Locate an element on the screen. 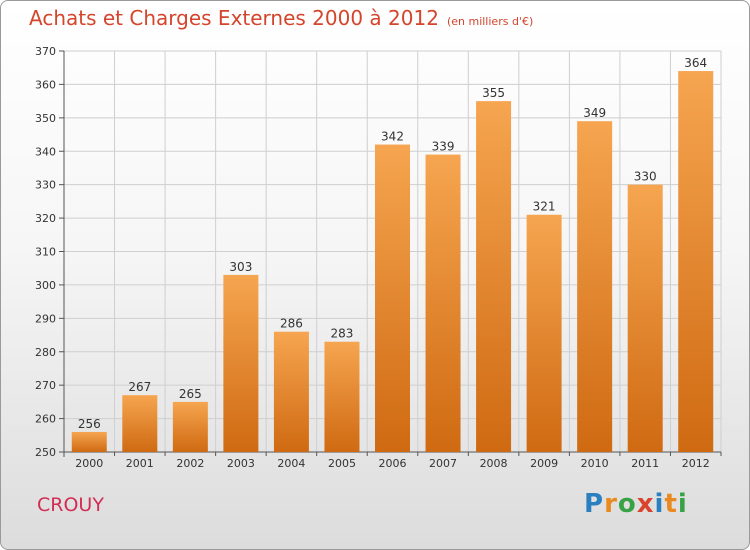 This screenshot has width=750, height=550. data-label: 349 is located at coordinates (594, 113).